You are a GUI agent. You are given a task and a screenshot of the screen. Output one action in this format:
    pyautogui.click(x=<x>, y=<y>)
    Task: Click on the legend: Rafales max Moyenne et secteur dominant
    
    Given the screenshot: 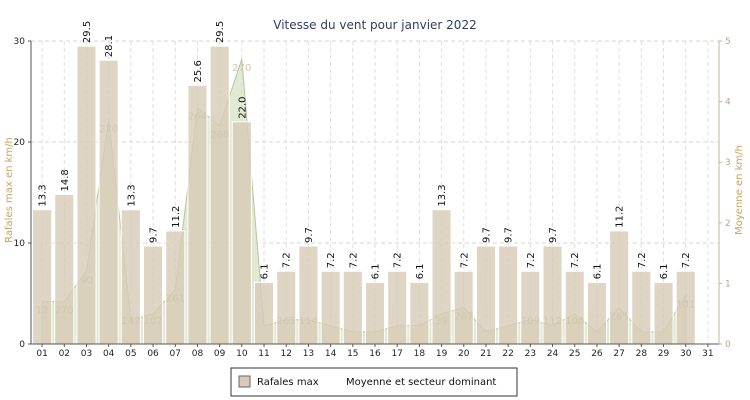 What is the action you would take?
    pyautogui.click(x=374, y=382)
    